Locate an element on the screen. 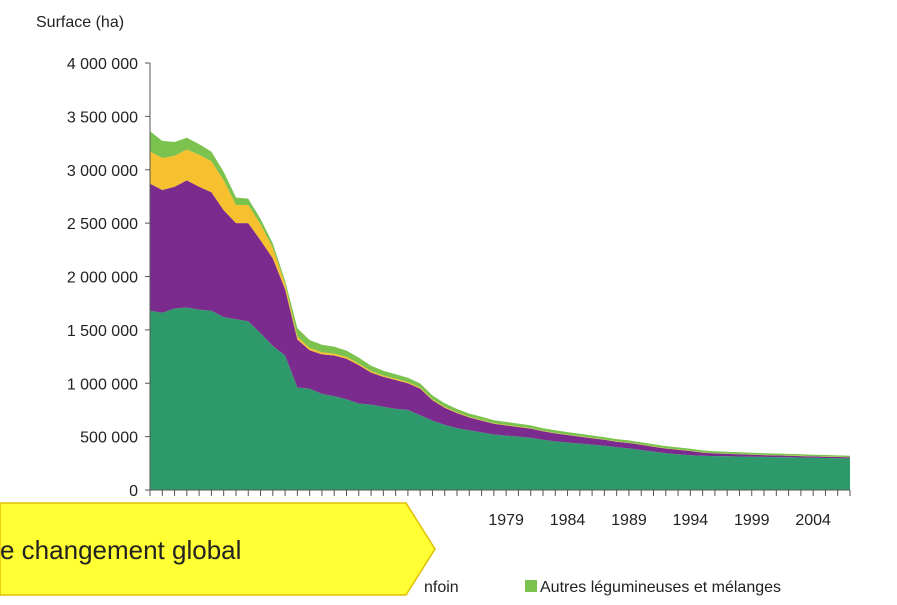 Image resolution: width=897 pixels, height=605 pixels. y-tick-label: 500 000 is located at coordinates (109, 438).